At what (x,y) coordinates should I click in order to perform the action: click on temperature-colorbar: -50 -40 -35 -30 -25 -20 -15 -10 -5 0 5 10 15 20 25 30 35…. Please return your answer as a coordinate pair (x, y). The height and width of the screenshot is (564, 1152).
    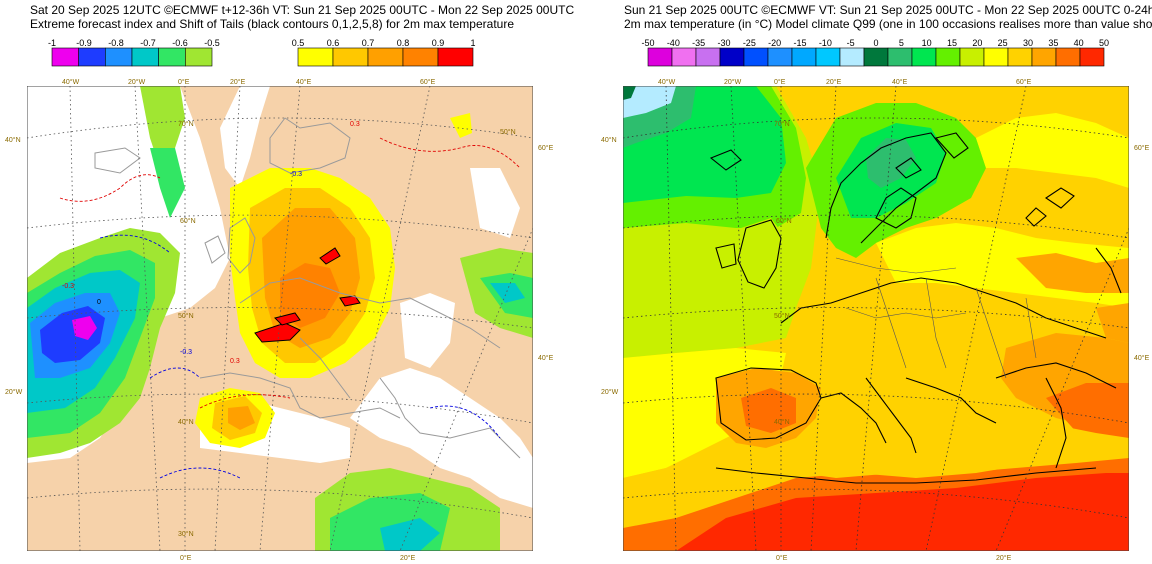
    Looking at the image, I should click on (879, 54).